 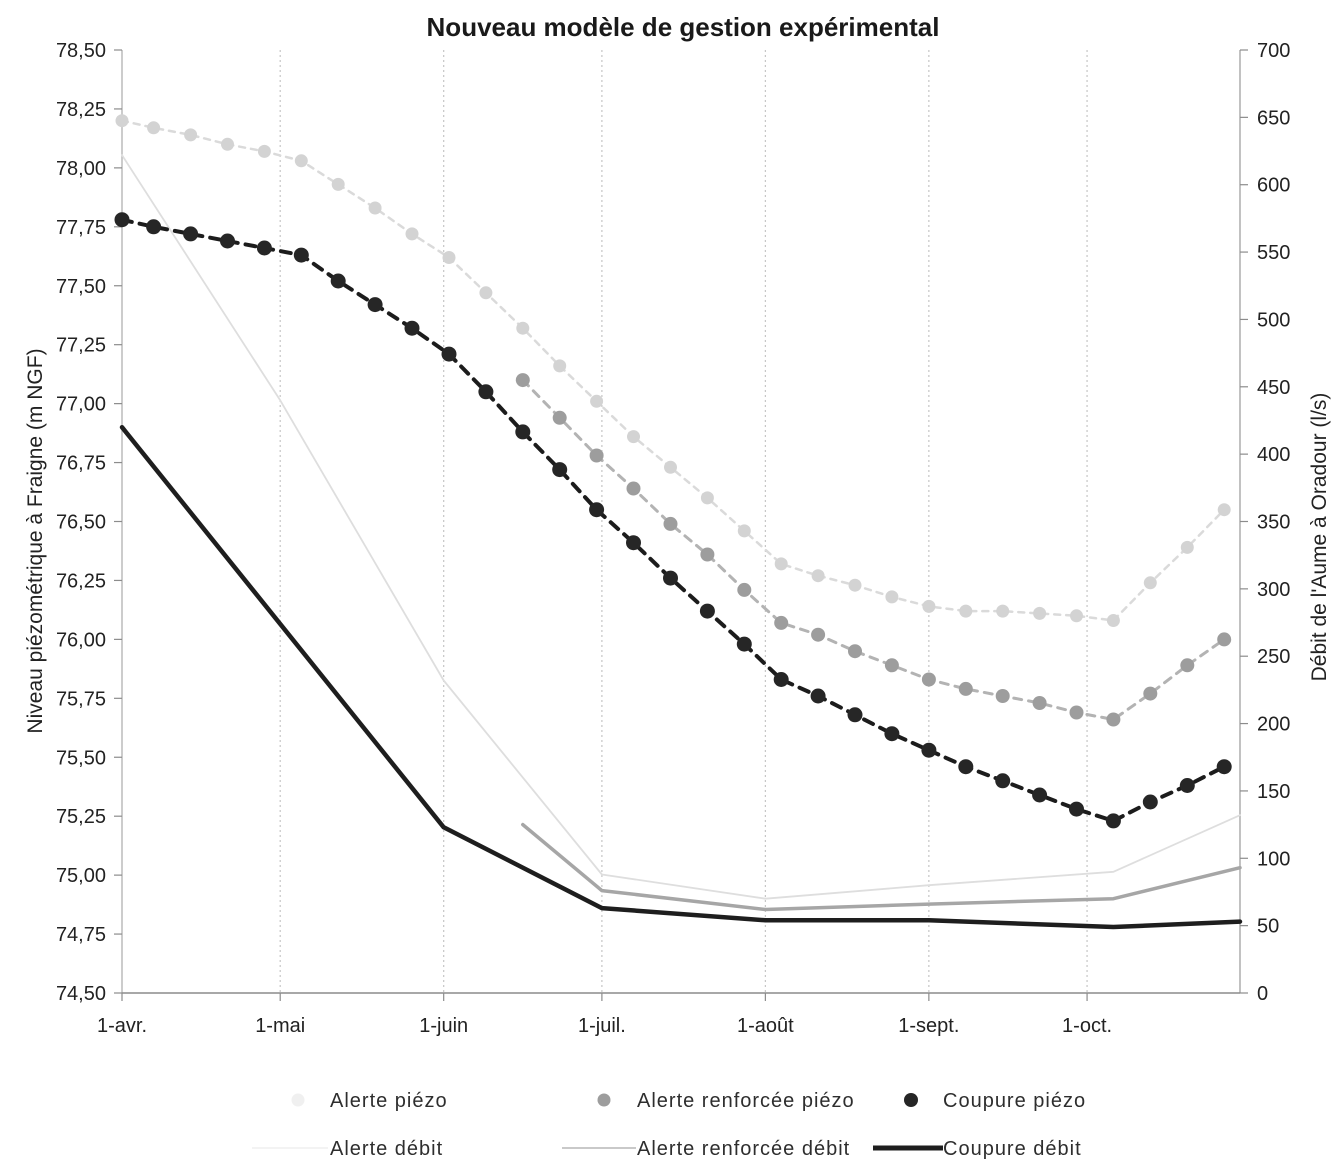 What do you see at coordinates (1273, 590) in the screenshot?
I see `right-tick-label: 300` at bounding box center [1273, 590].